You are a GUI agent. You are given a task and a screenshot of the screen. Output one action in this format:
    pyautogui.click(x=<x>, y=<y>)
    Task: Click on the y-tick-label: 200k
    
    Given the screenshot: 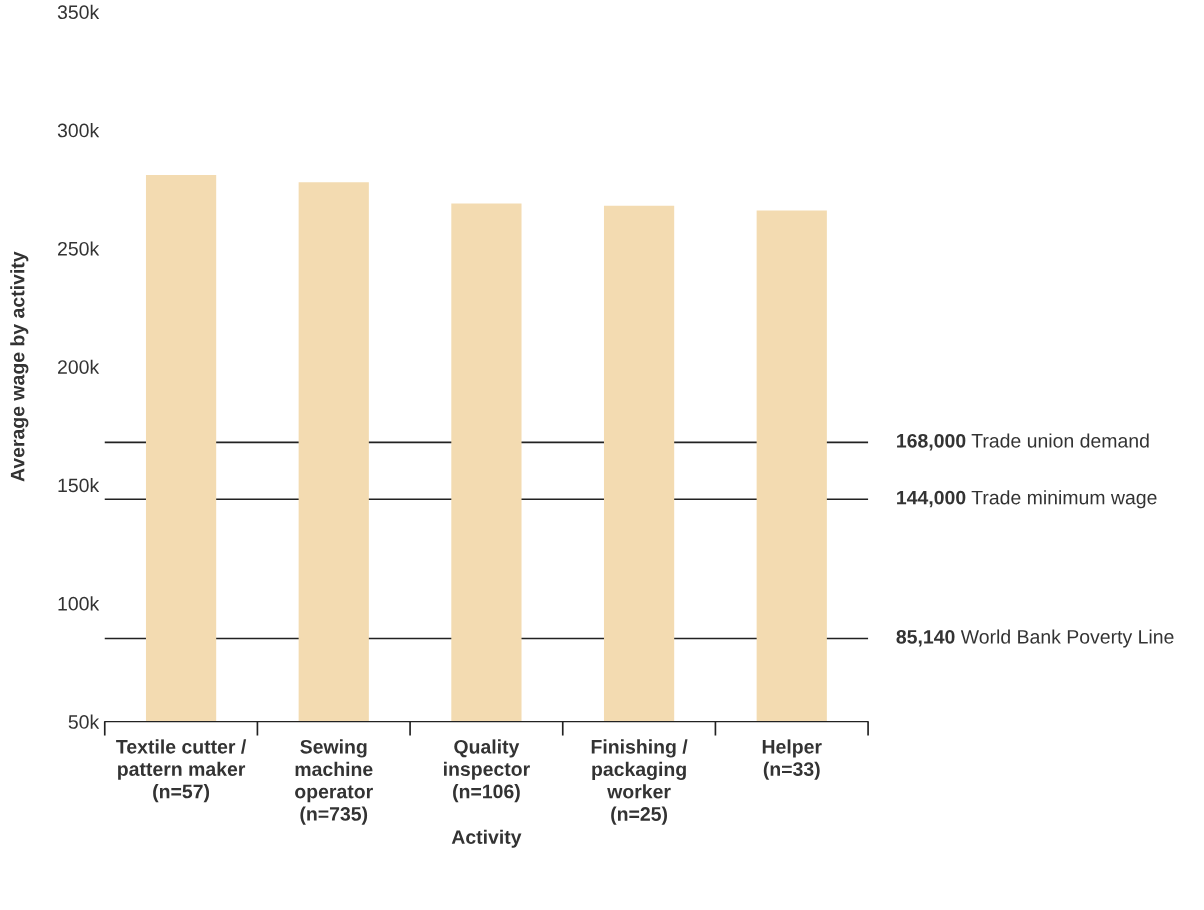 What is the action you would take?
    pyautogui.click(x=79, y=366)
    